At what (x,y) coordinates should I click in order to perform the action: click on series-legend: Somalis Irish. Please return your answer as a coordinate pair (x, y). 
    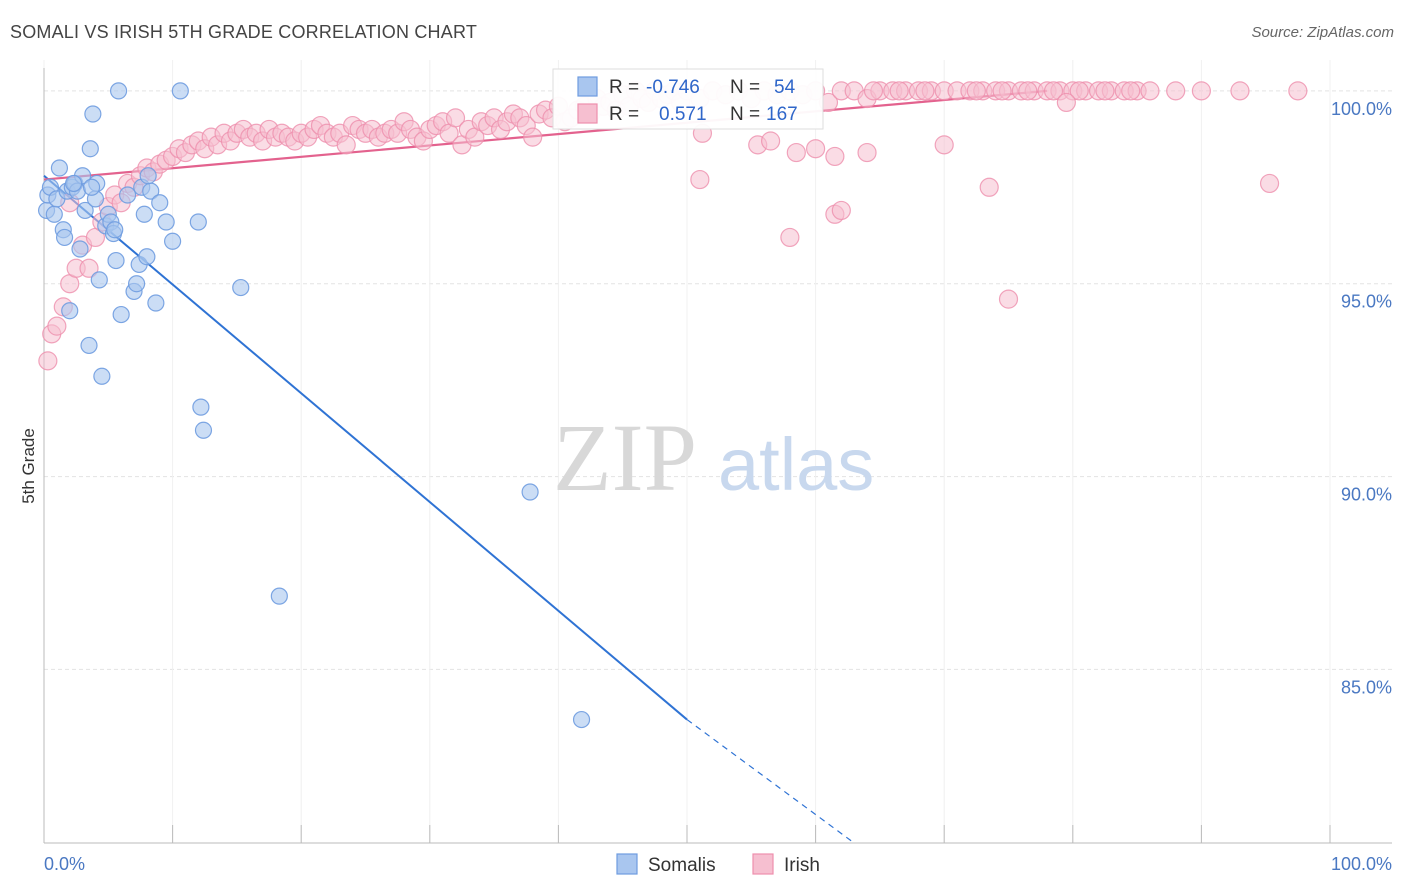
    Looking at the image, I should click on (718, 864).